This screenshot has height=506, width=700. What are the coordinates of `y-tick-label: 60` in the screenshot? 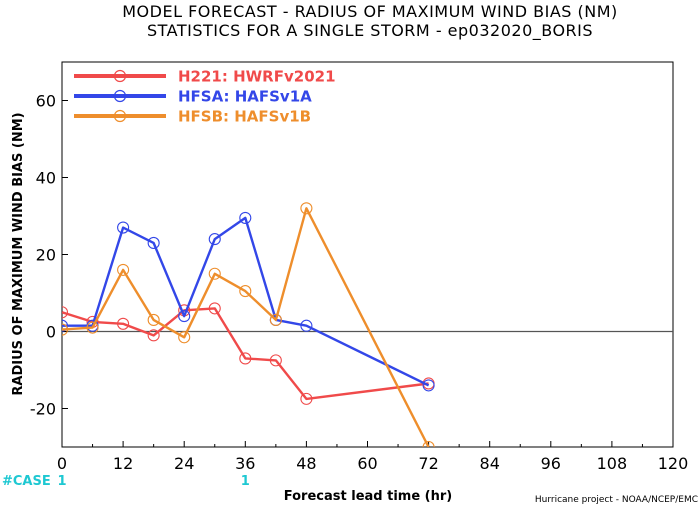 It's located at (46, 101).